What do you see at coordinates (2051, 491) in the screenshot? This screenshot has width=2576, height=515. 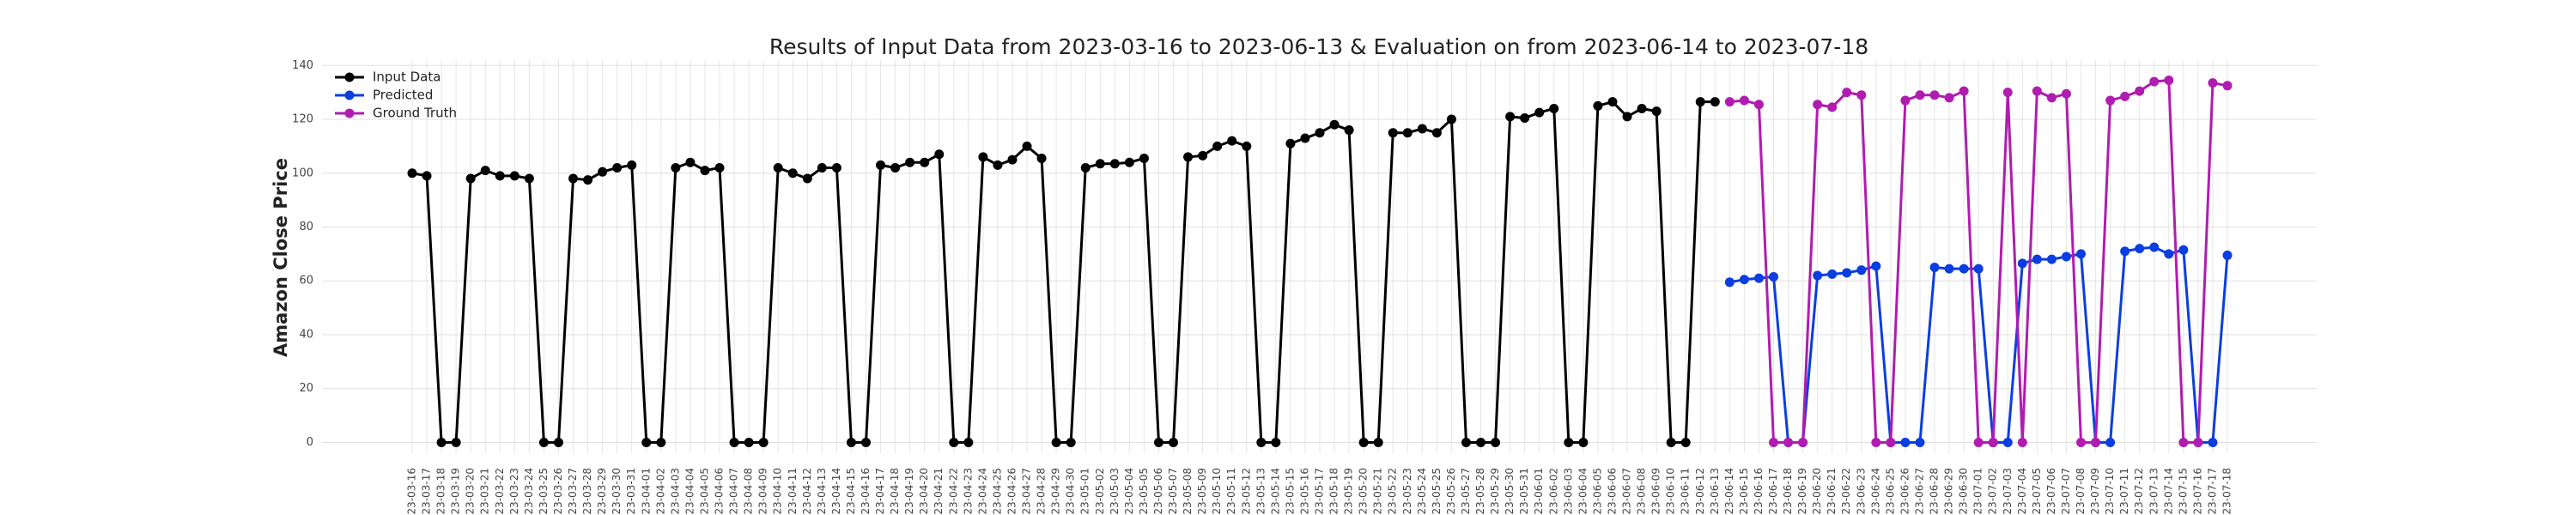 I see `x-tick-label: 2023-07-06` at bounding box center [2051, 491].